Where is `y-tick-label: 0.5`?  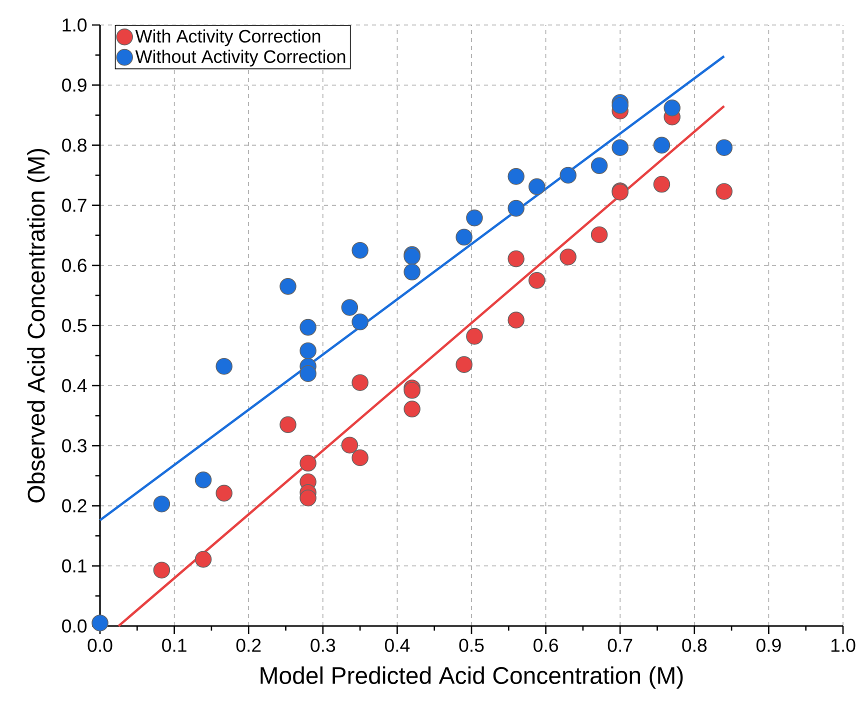
y-tick-label: 0.5 is located at coordinates (74, 325).